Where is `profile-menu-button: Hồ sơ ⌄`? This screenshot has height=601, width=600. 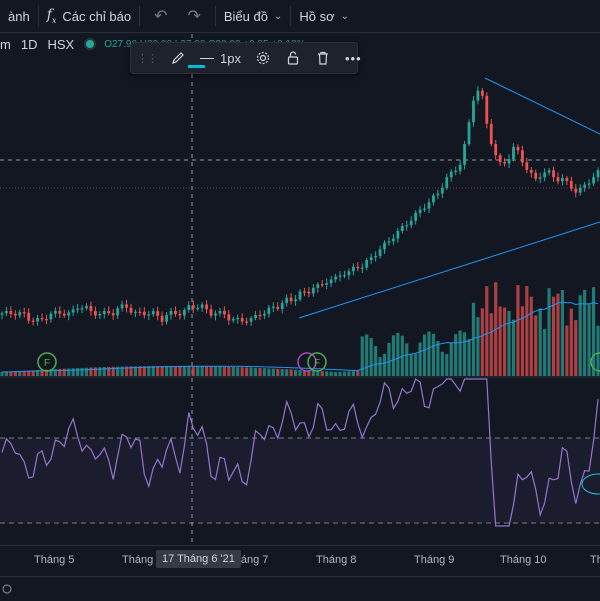 profile-menu-button: Hồ sơ ⌄ is located at coordinates (324, 16).